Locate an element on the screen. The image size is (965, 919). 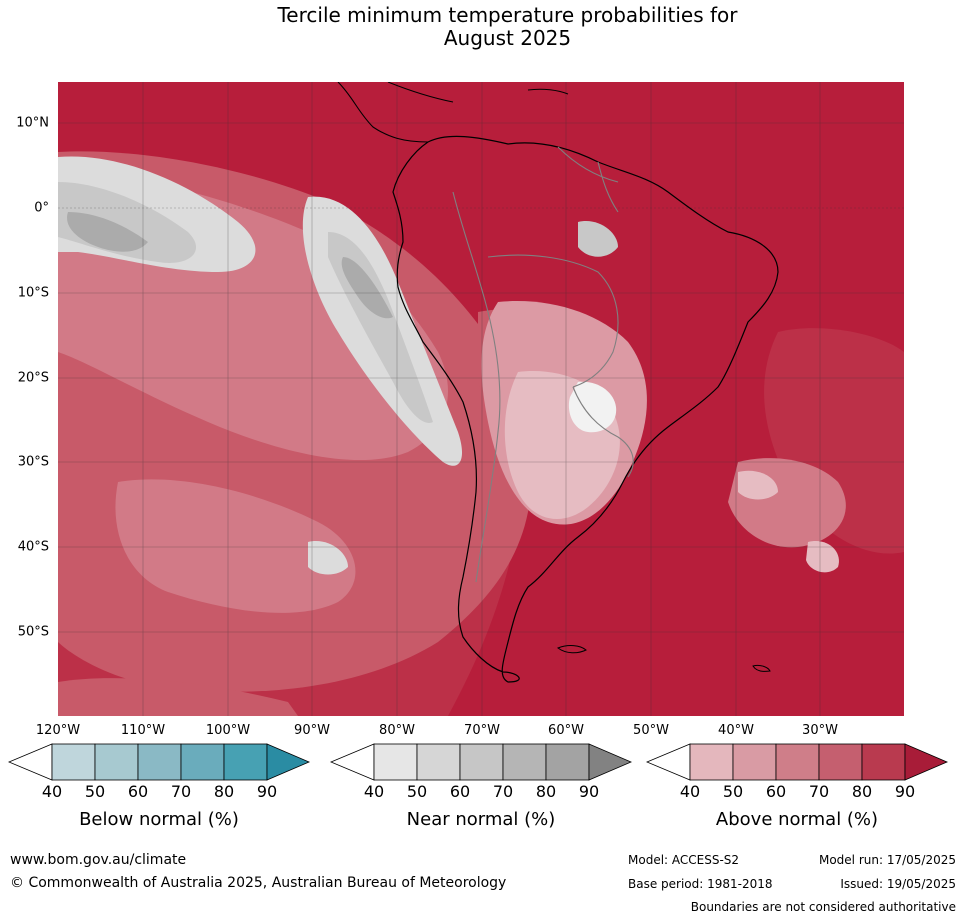
caribbean-coastline is located at coordinates (478, 92).